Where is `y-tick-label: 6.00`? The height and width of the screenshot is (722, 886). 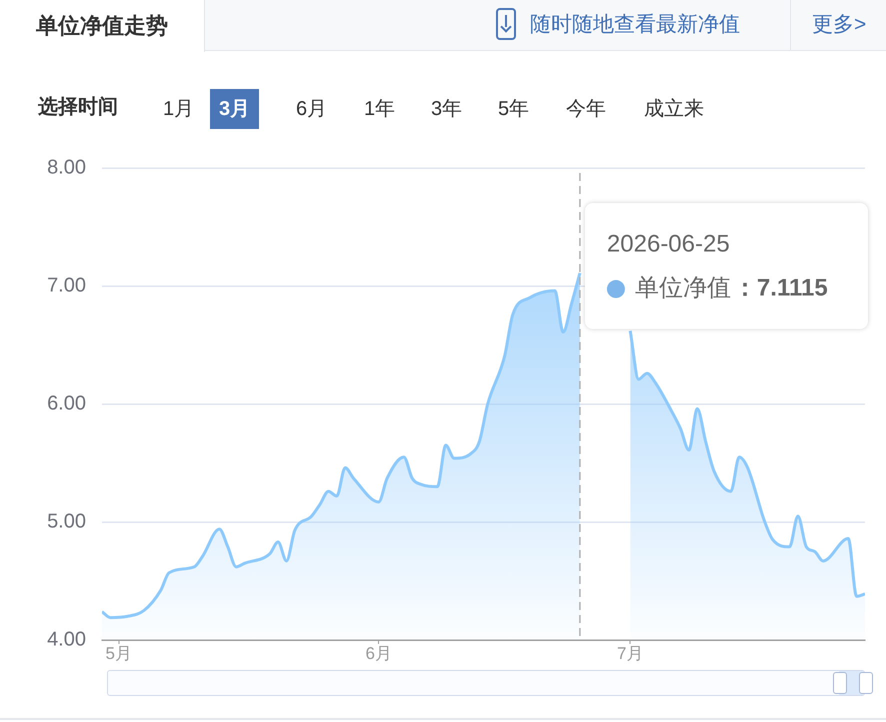
y-tick-label: 6.00 is located at coordinates (66, 403).